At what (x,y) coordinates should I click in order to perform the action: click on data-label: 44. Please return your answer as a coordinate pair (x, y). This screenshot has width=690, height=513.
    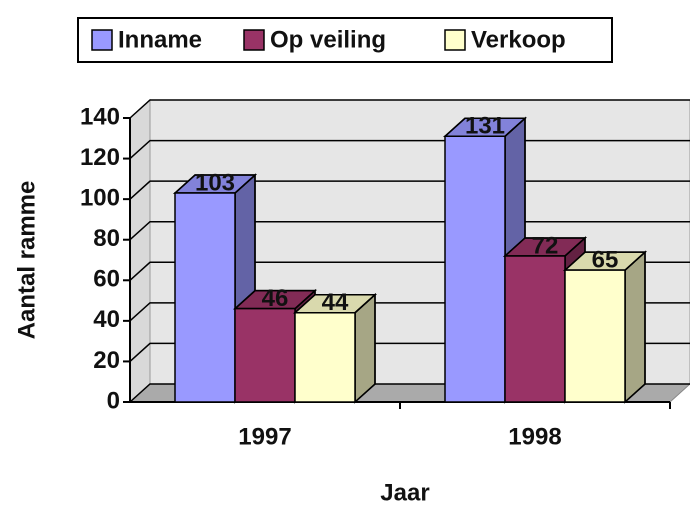
    Looking at the image, I should click on (335, 302).